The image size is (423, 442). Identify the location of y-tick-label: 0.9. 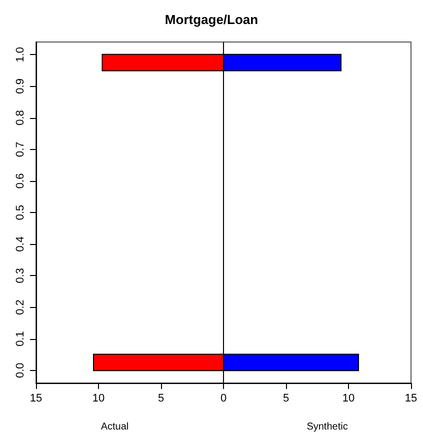
(20, 86).